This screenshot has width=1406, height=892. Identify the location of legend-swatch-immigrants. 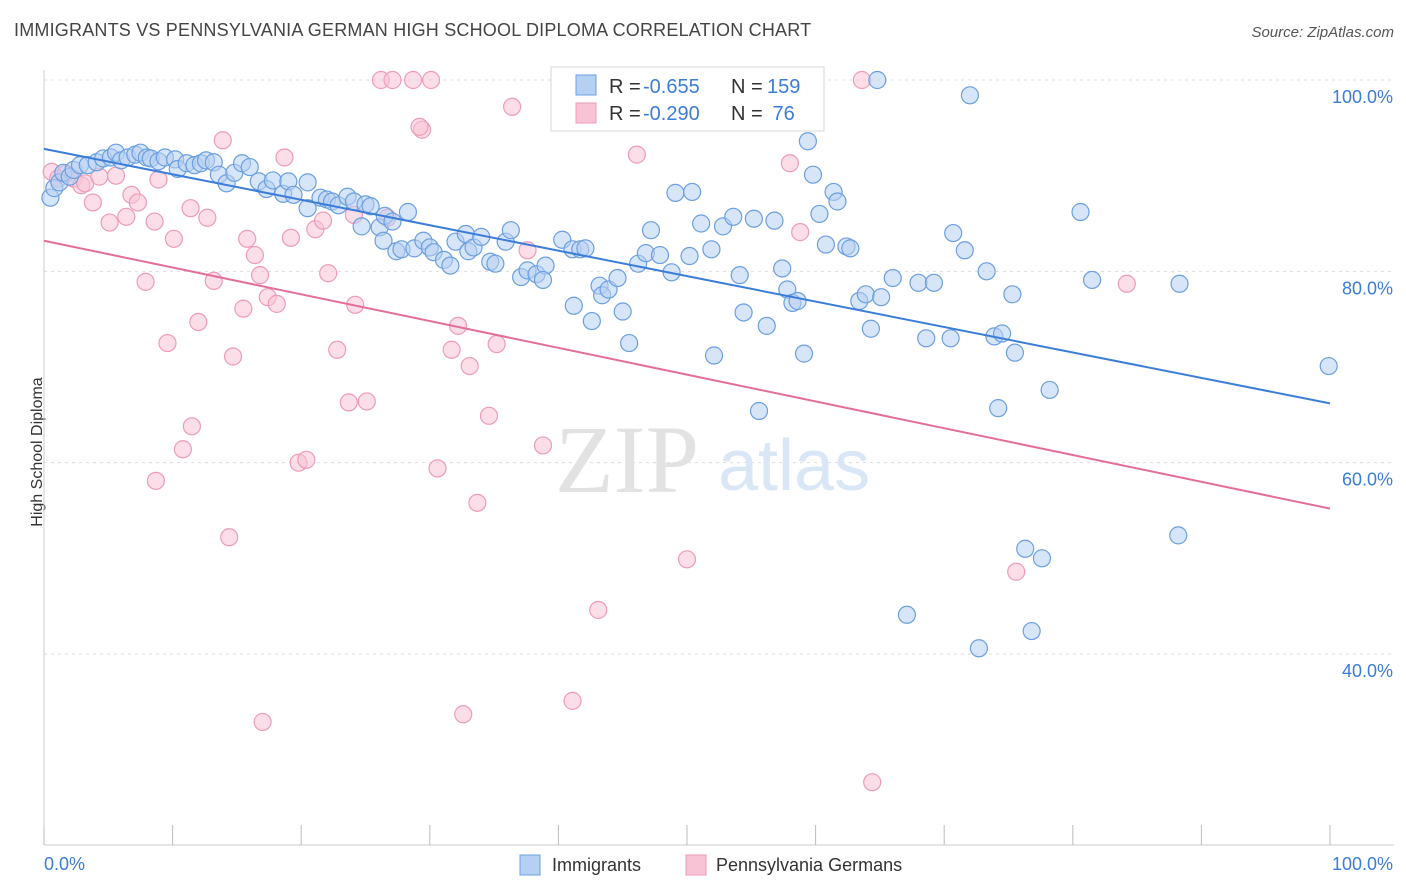
(530, 865).